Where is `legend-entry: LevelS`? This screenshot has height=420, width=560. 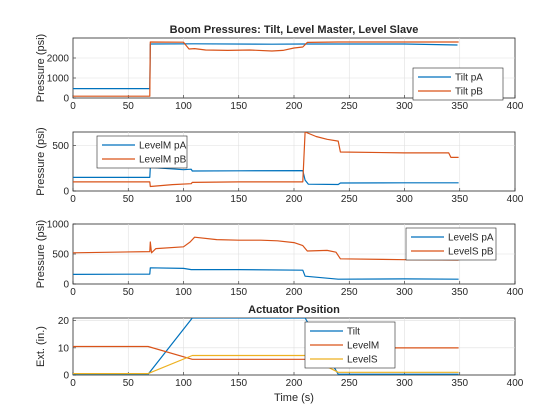 legend-entry: LevelS is located at coordinates (362, 360).